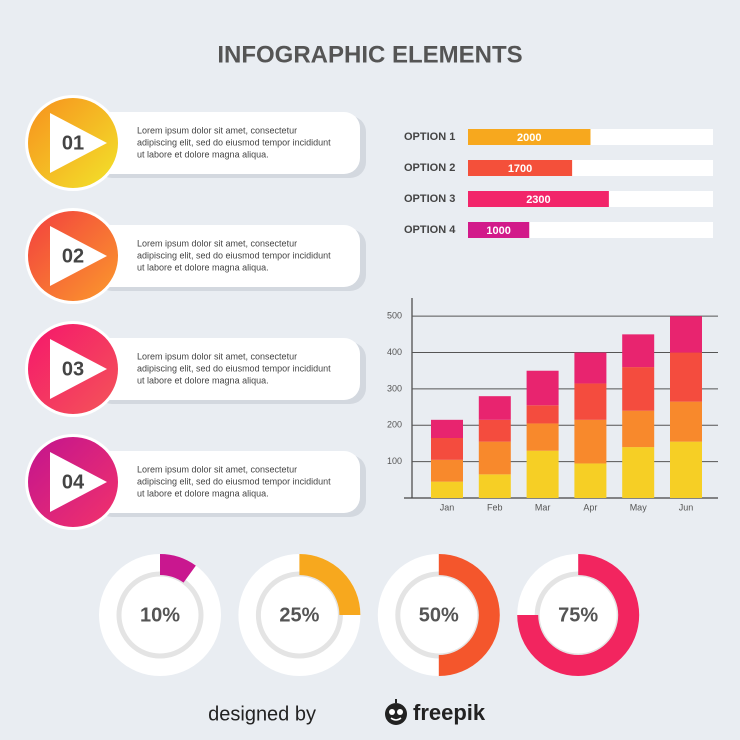 This screenshot has width=740, height=740. Describe the element at coordinates (686, 507) in the screenshot. I see `x-tick-label: Jun` at that location.